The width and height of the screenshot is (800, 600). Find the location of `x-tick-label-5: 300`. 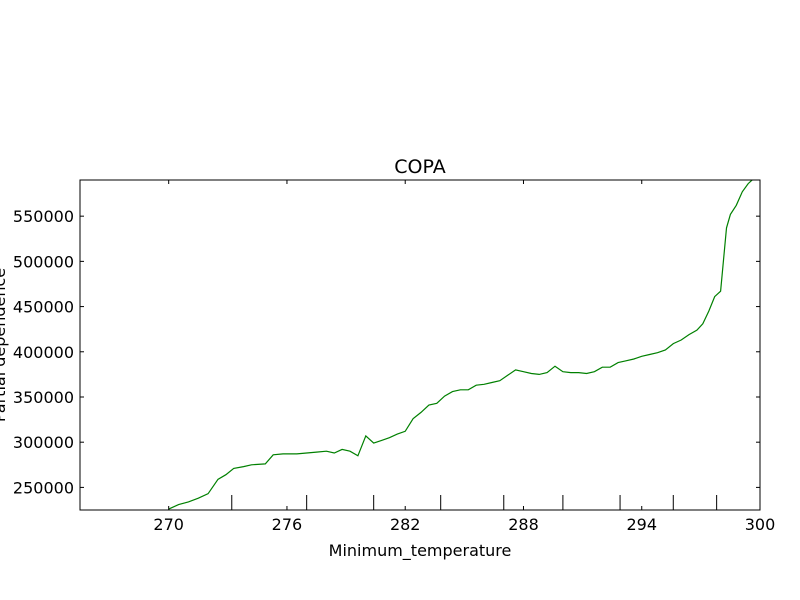

x-tick-label-5: 300 is located at coordinates (760, 524).